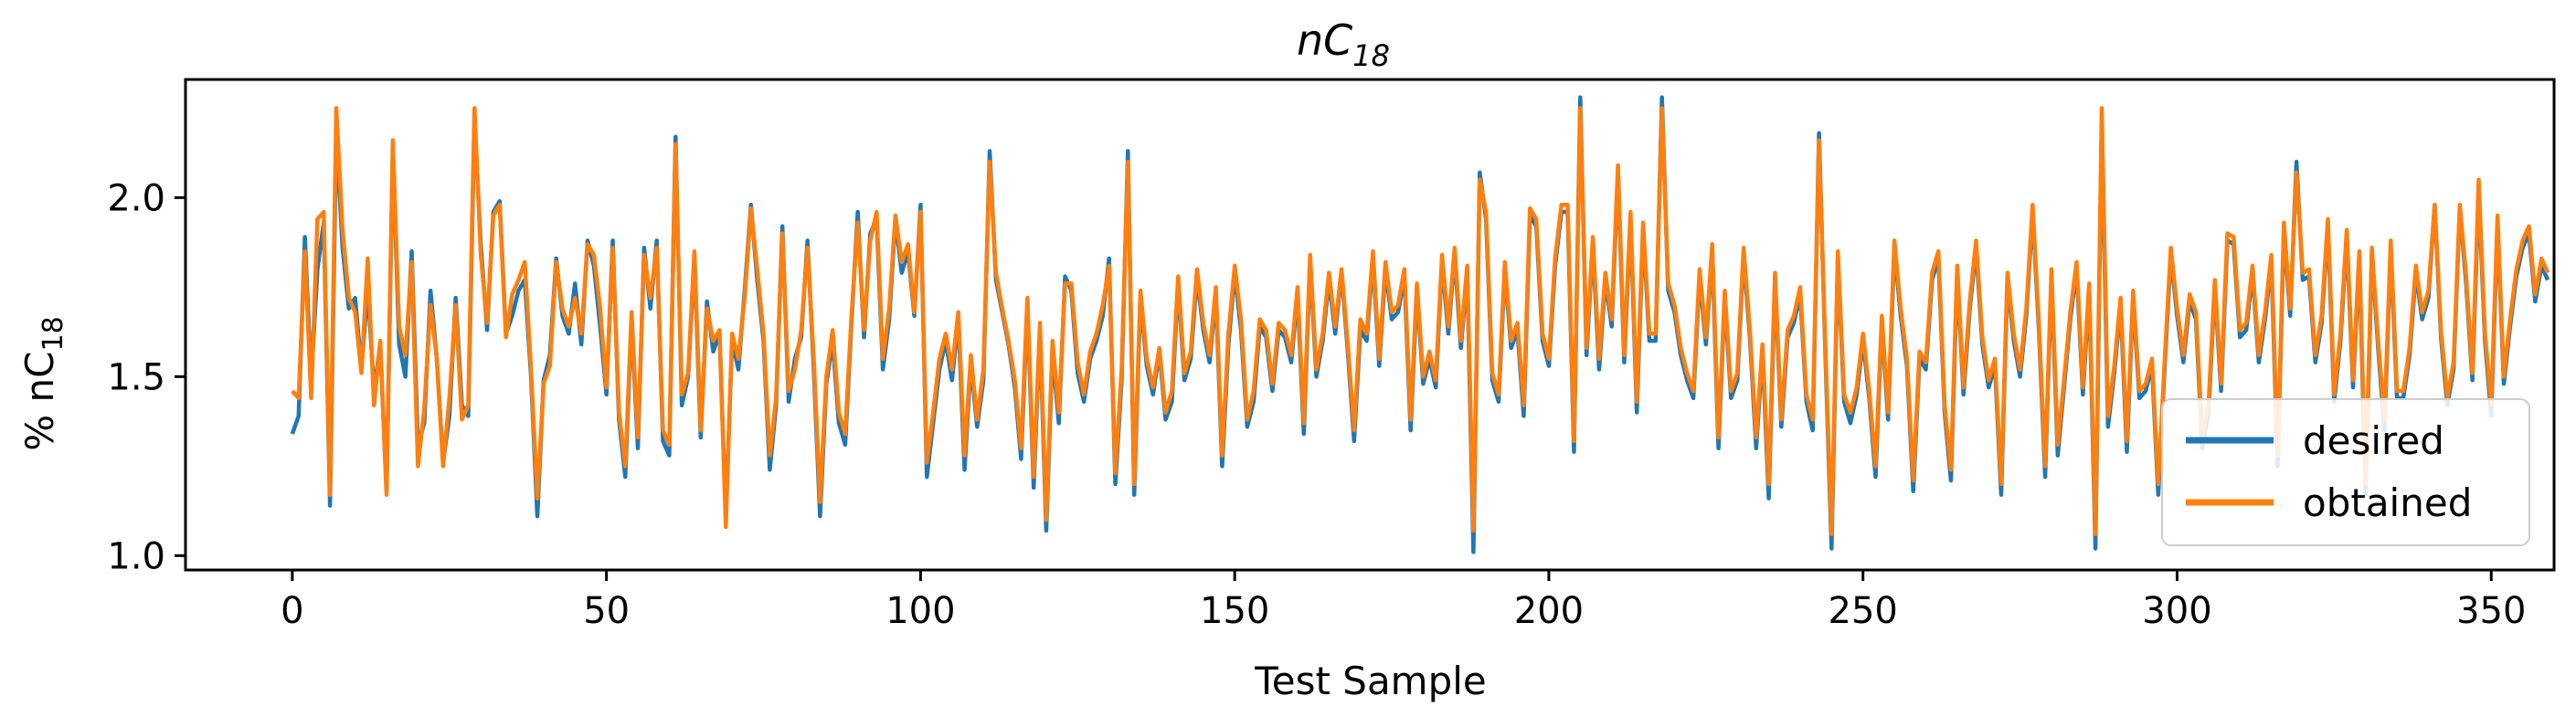 The height and width of the screenshot is (728, 2576). Describe the element at coordinates (53, 334) in the screenshot. I see `y-axis-label-subscript: 18` at that location.